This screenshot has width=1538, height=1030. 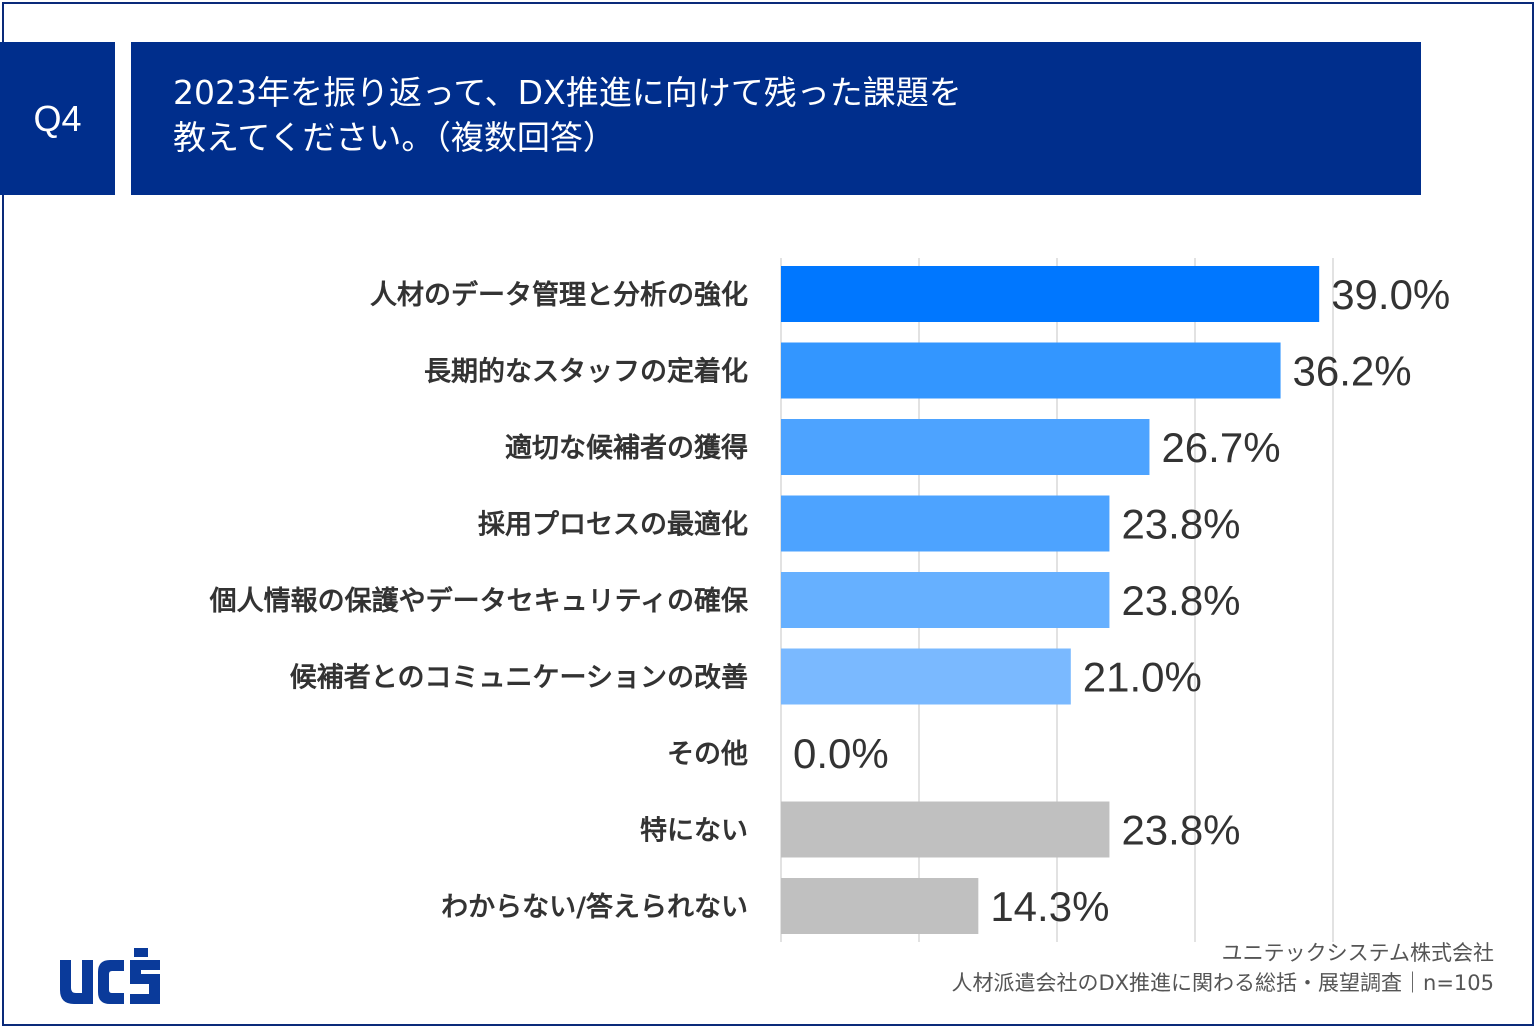 What do you see at coordinates (1180, 600) in the screenshot?
I see `value-label-4: 23.8%` at bounding box center [1180, 600].